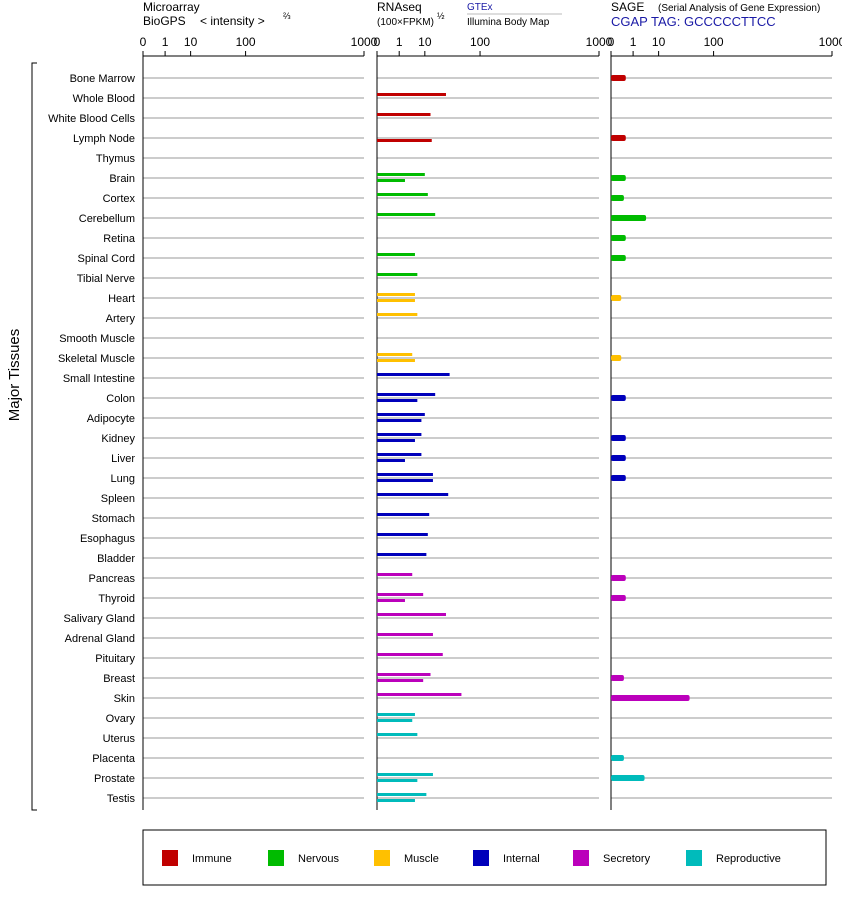  Describe the element at coordinates (171, 7) in the screenshot. I see `microarray-title: Microarray` at that location.